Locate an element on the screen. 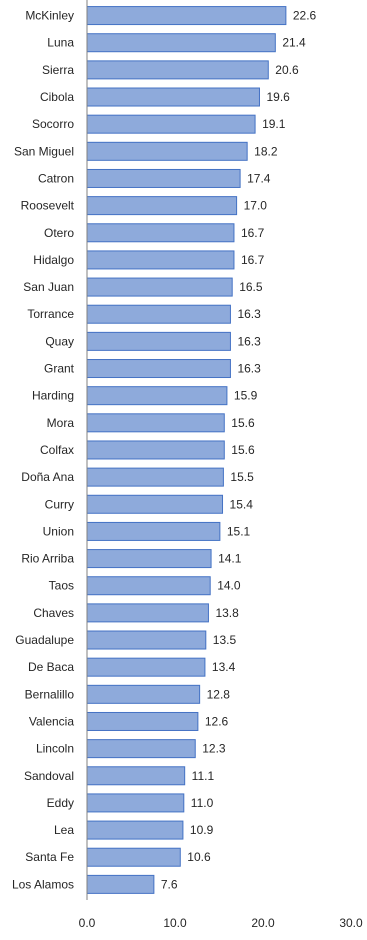 This screenshot has height=940, width=367. category-label: Guadalupe is located at coordinates (44, 640).